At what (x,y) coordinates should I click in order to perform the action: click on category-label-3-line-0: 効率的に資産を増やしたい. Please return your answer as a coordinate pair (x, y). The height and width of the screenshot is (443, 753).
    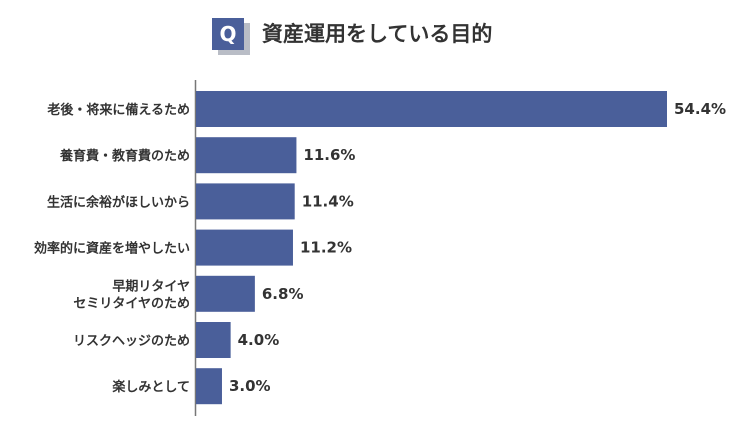
    Looking at the image, I should click on (112, 249).